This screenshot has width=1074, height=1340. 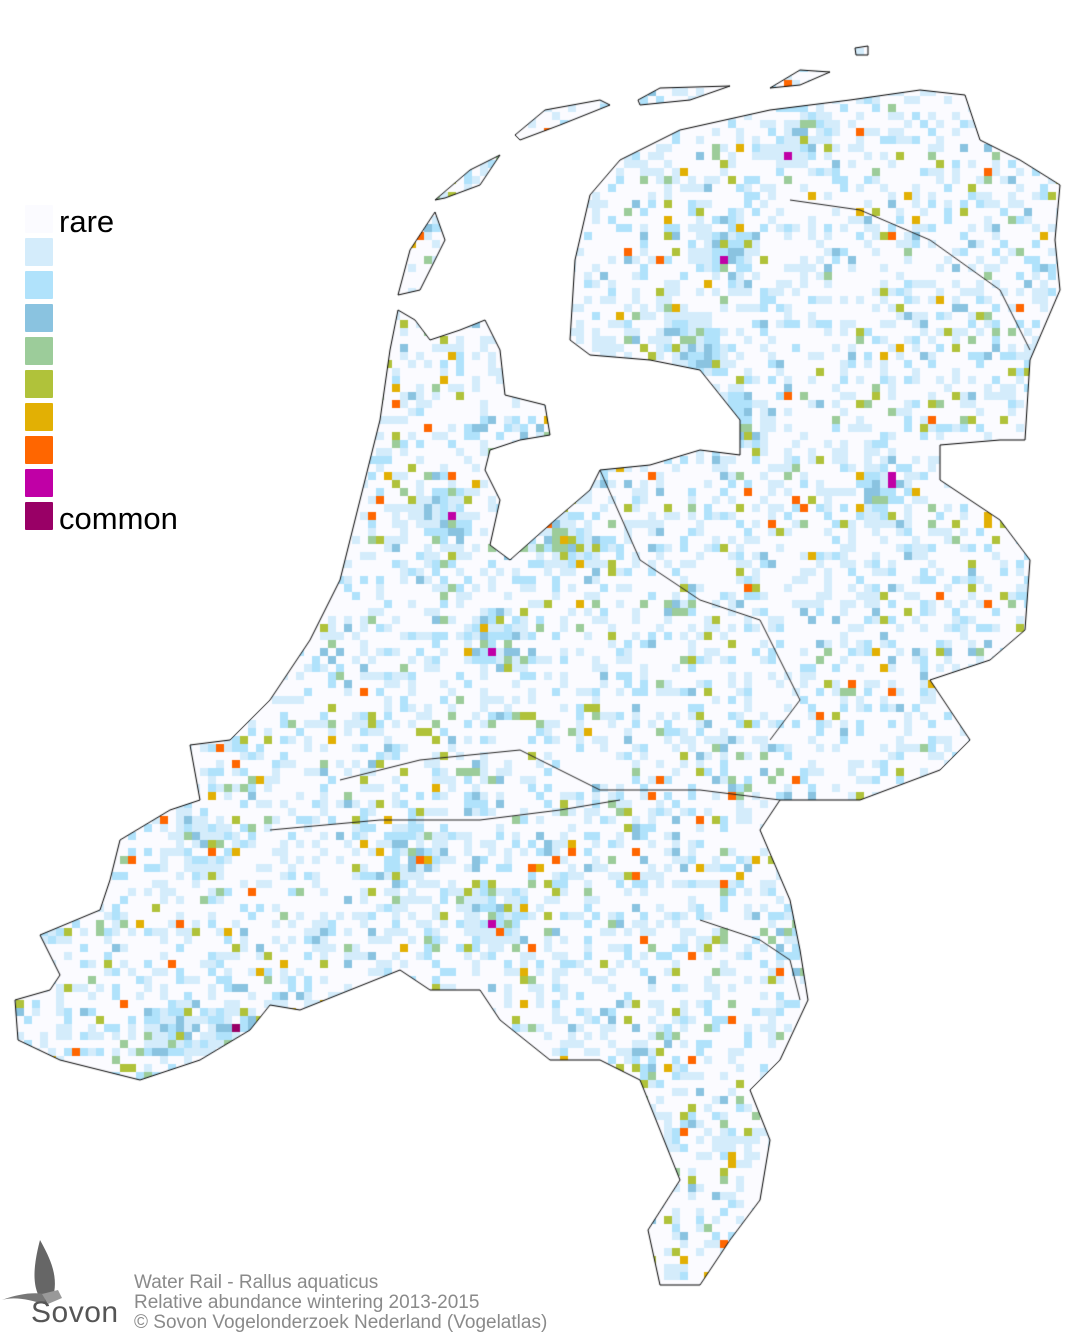 I want to click on sovon-bird-logo-icon, so click(x=32, y=1272).